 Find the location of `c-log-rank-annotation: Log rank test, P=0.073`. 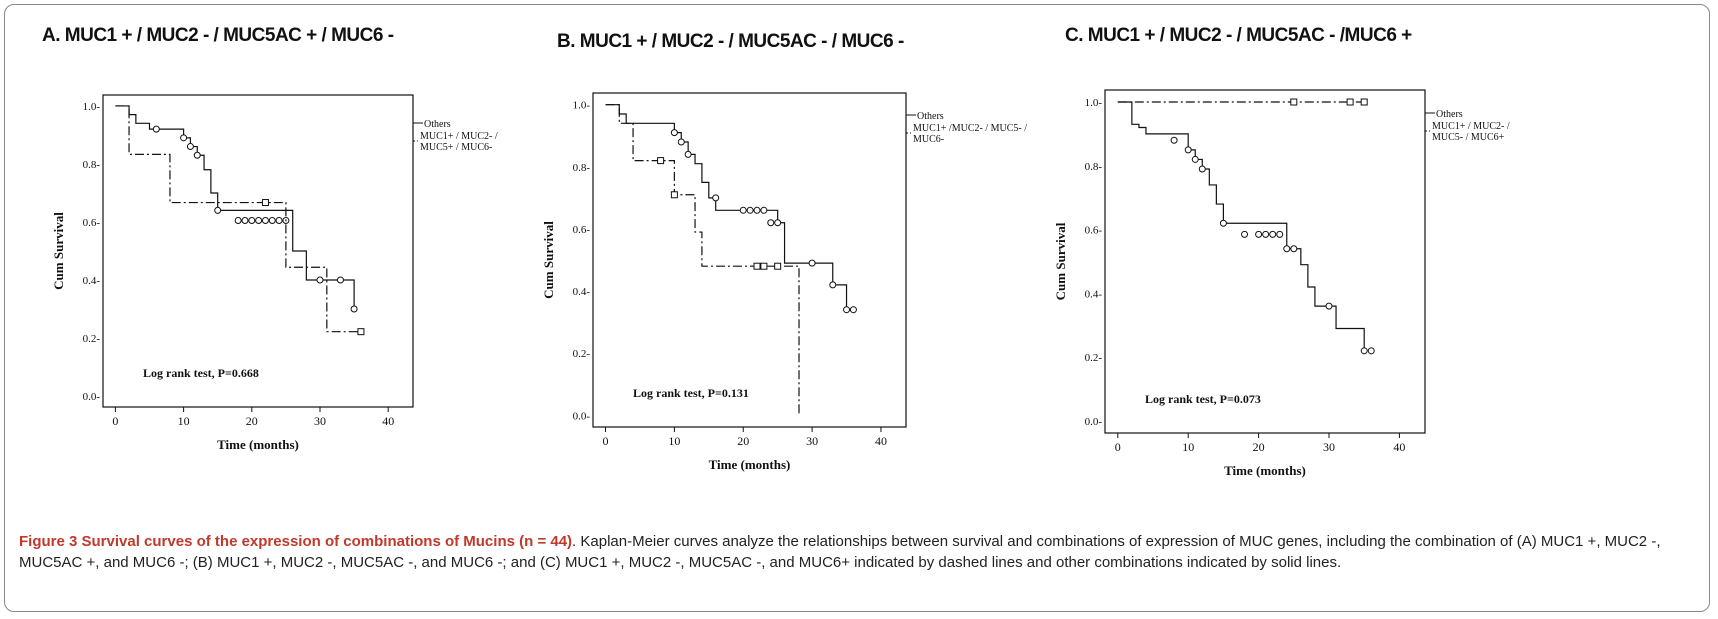

c-log-rank-annotation: Log rank test, P=0.073 is located at coordinates (1203, 399).